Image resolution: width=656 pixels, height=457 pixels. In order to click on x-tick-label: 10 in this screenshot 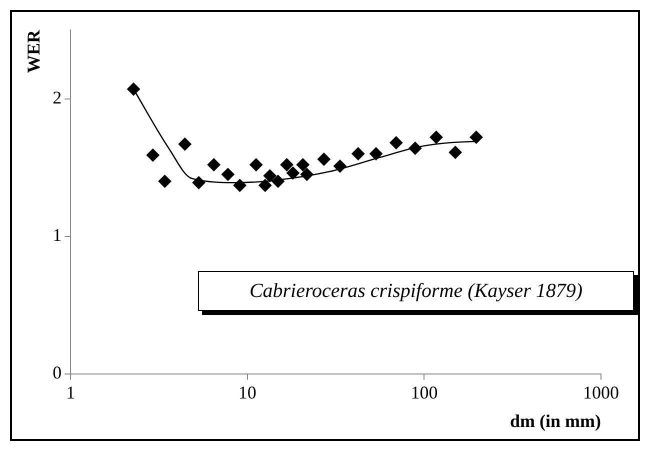, I will do `click(247, 392)`.